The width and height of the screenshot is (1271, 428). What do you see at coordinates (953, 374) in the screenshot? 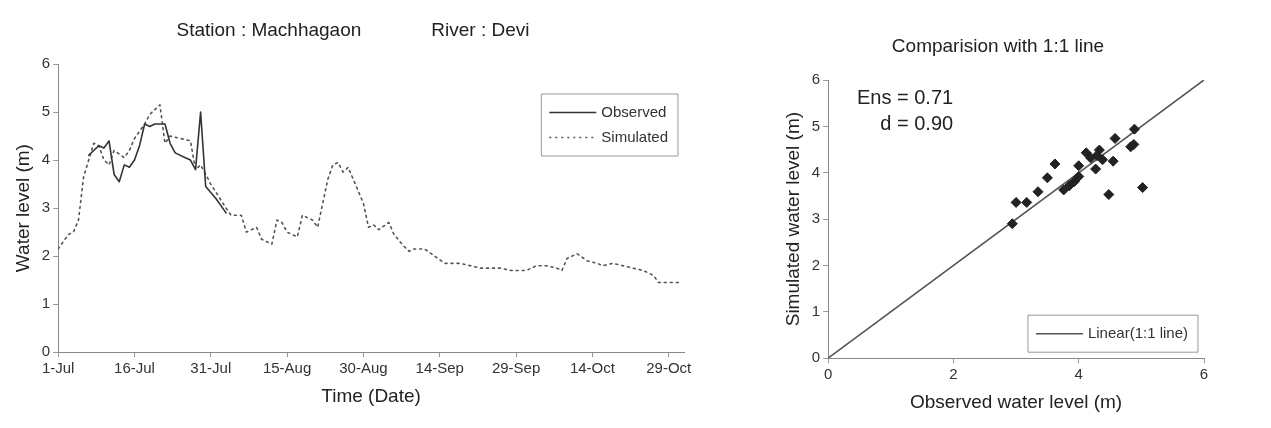
I see `x-tick-label: 2` at bounding box center [953, 374].